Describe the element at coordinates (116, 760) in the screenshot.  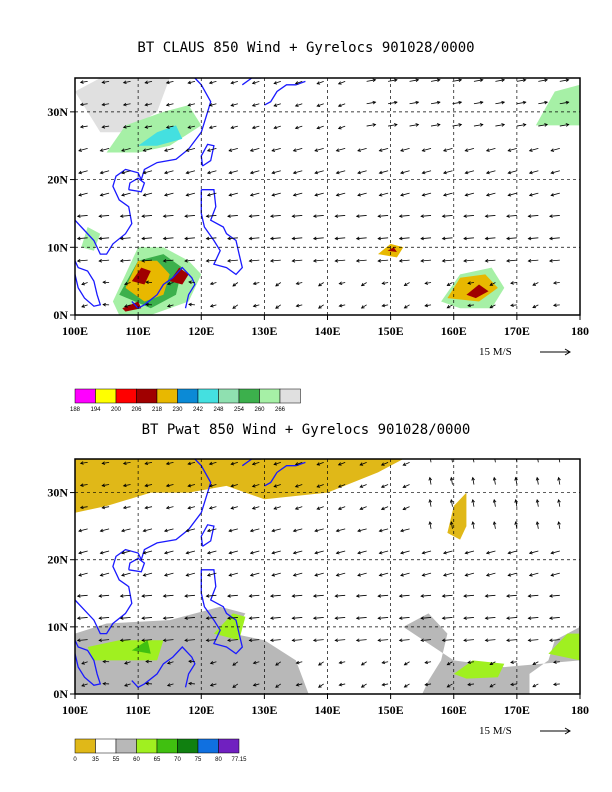
I see `colorbar-label: 55` at that location.